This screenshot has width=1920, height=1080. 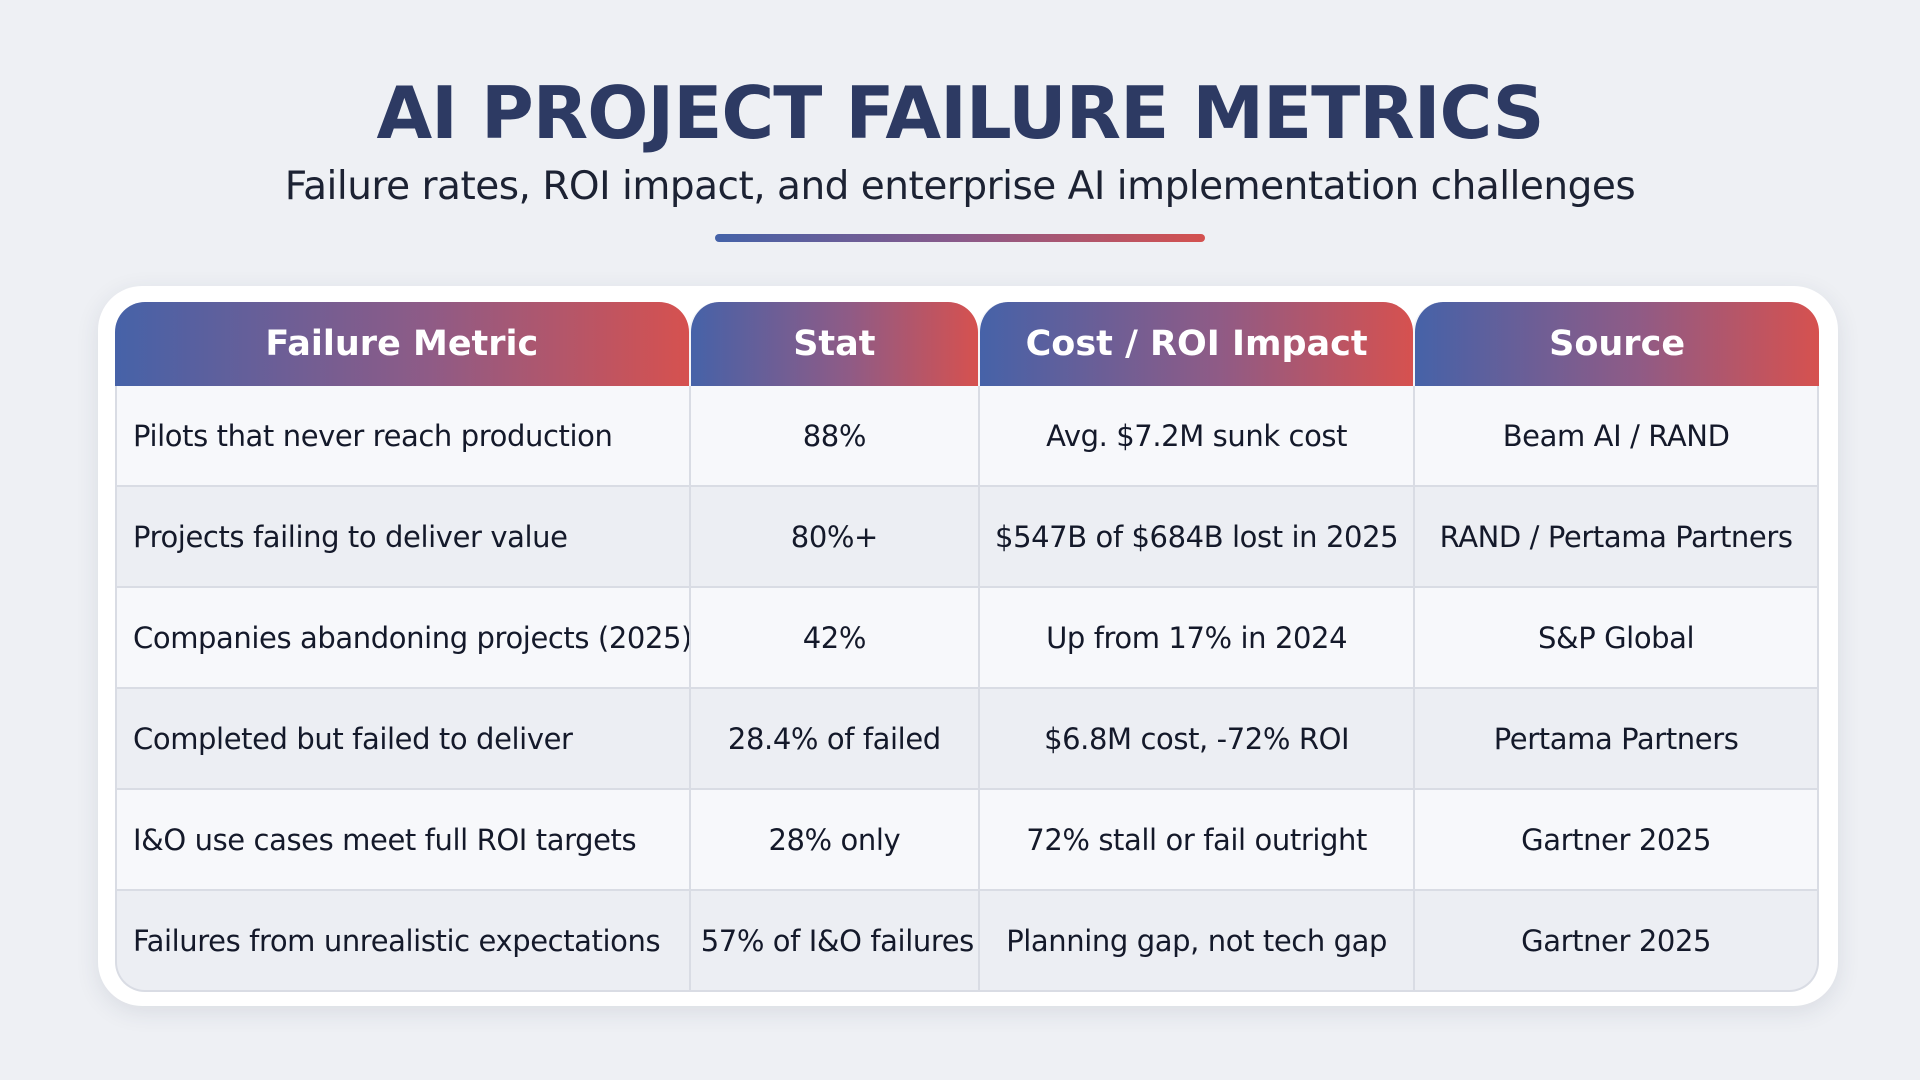 I want to click on column-header-cost-roi-impact: Cost / ROI Impact, so click(x=1196, y=344).